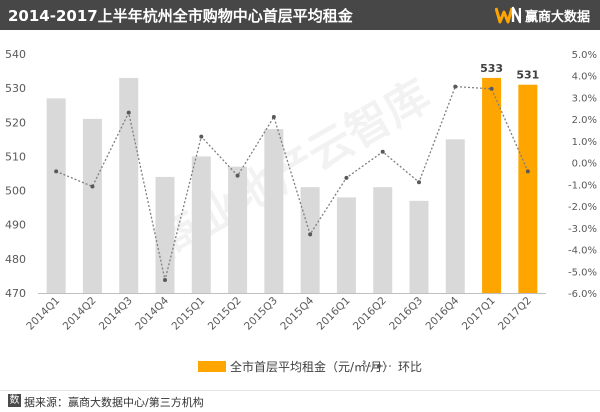 The width and height of the screenshot is (600, 412). Describe the element at coordinates (334, 314) in the screenshot. I see `x-tick-label: 2016Q1` at that location.